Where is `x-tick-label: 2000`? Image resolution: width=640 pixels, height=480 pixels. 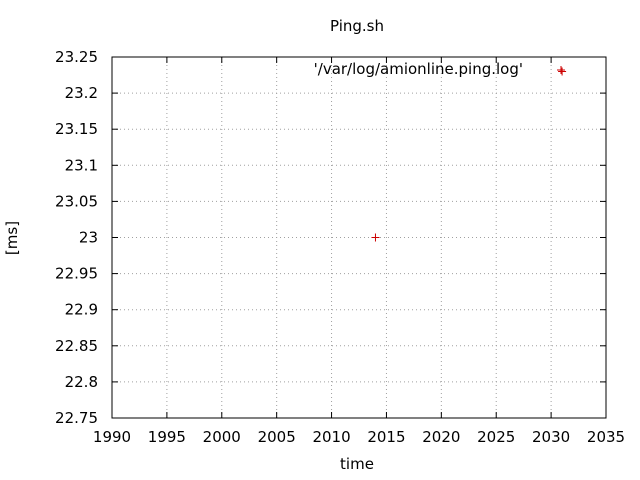 x-tick-label: 2000 is located at coordinates (222, 437).